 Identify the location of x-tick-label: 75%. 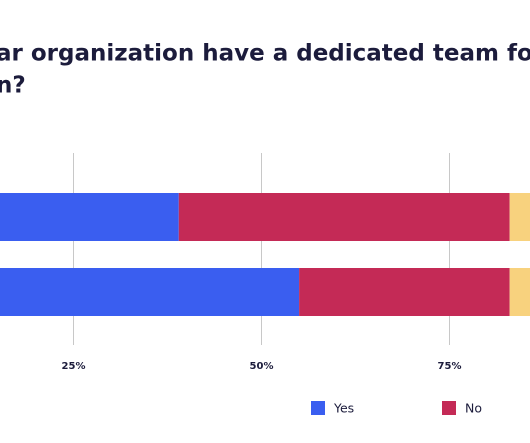
(450, 366).